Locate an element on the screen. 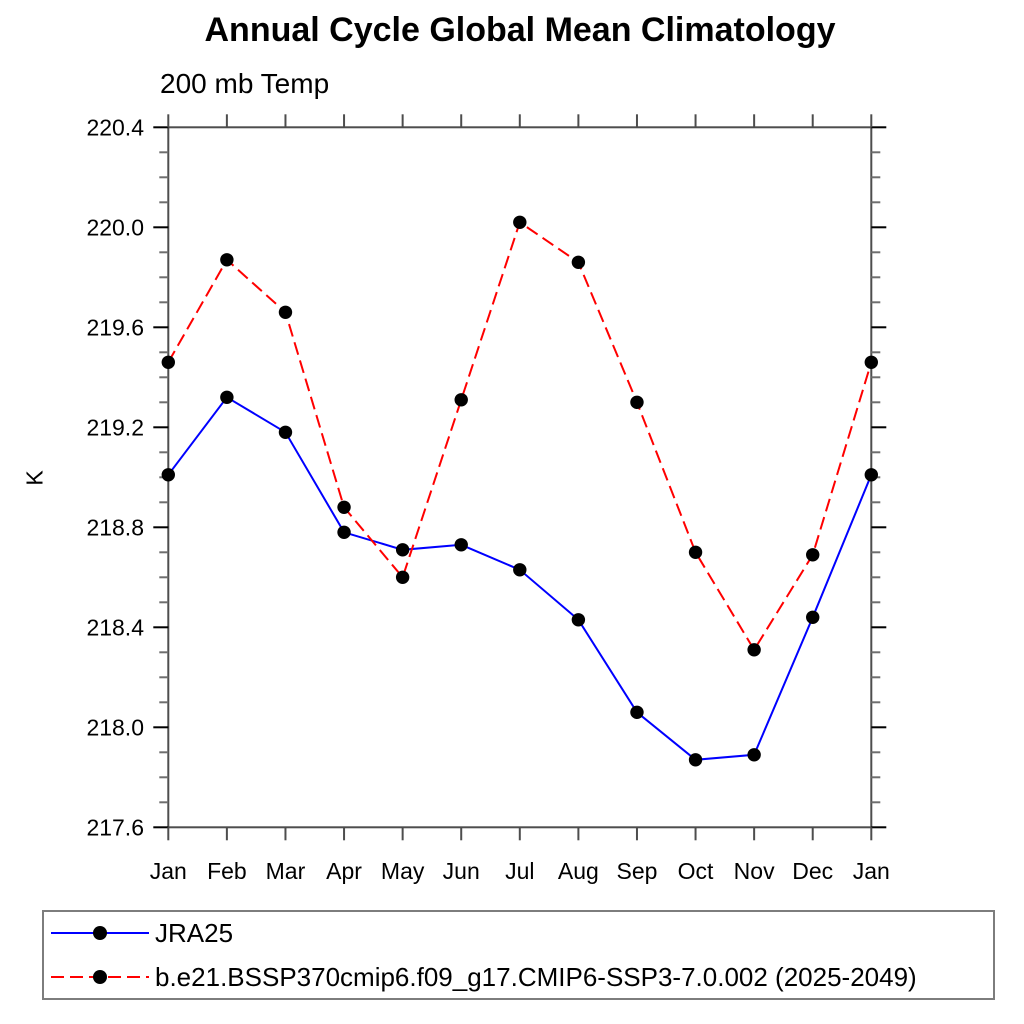  chart-subtitle: 200 mb Temp is located at coordinates (245, 83).